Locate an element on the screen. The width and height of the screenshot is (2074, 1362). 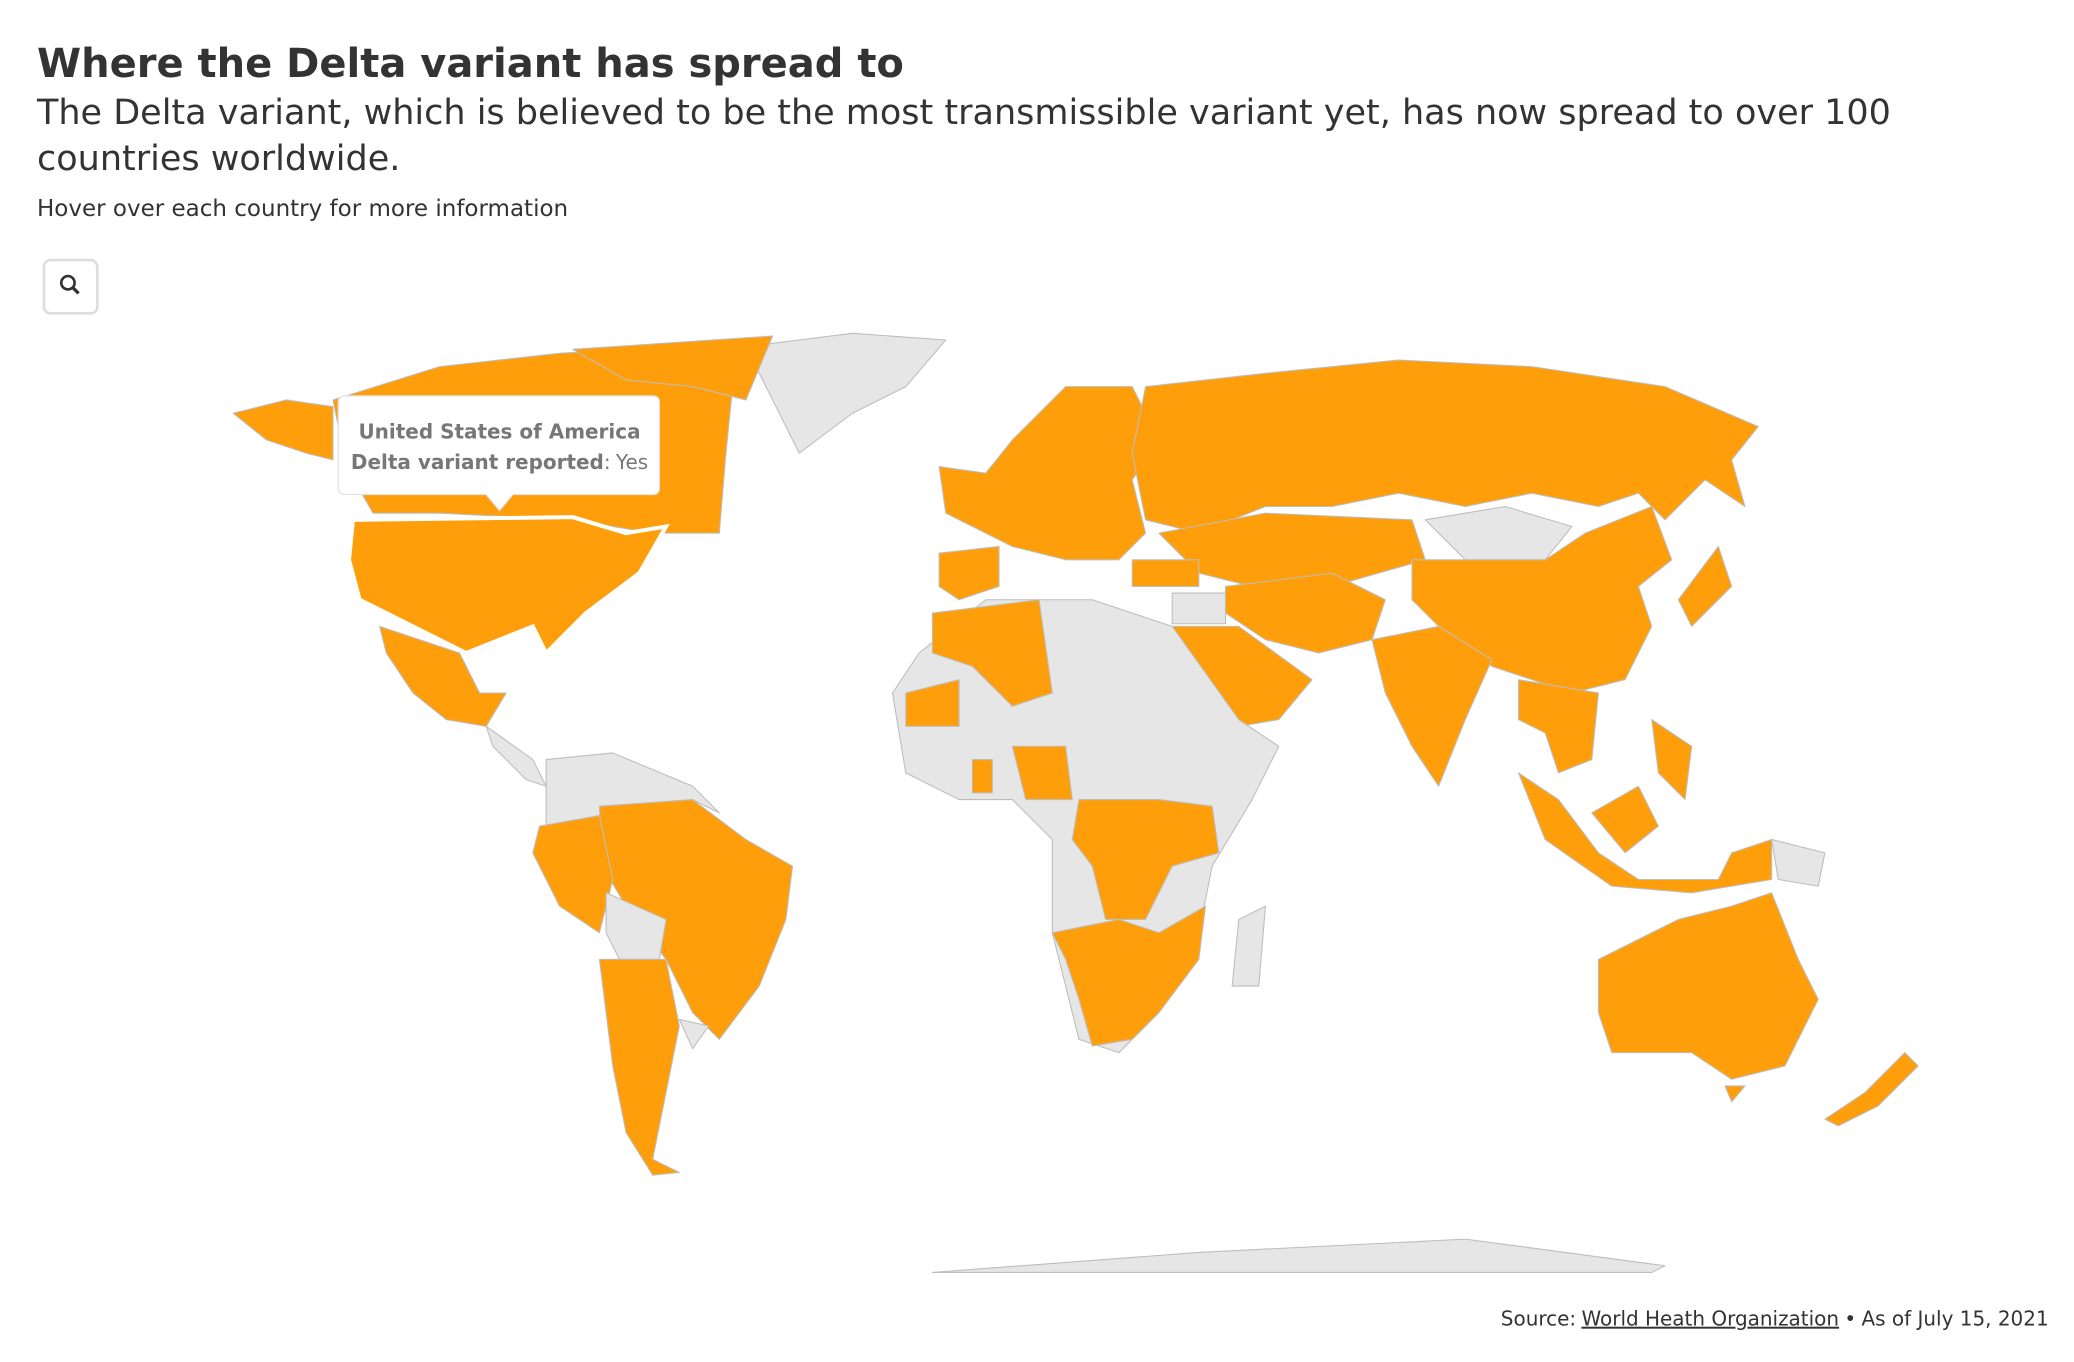
source-link: World Heath Organization is located at coordinates (1710, 1319).